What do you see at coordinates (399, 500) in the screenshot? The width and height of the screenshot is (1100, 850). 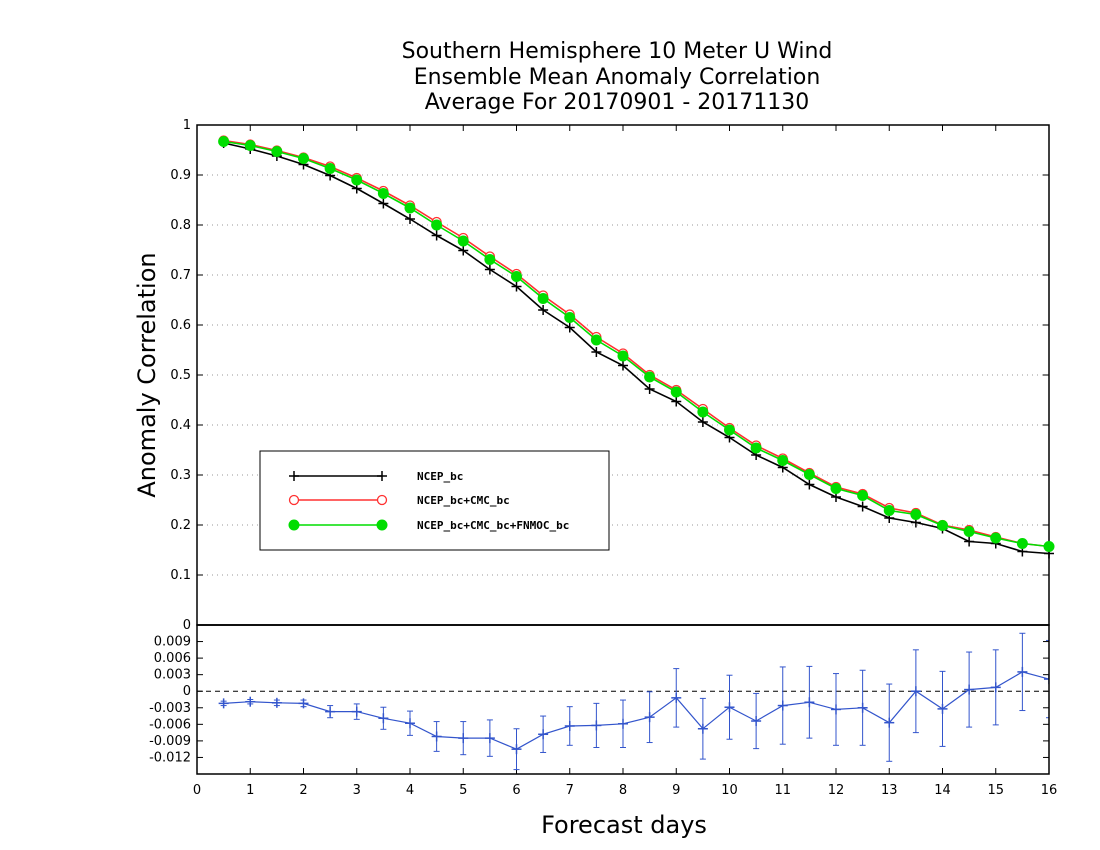 I see `legend-item: NCEP_bc+CMC_bc` at bounding box center [399, 500].